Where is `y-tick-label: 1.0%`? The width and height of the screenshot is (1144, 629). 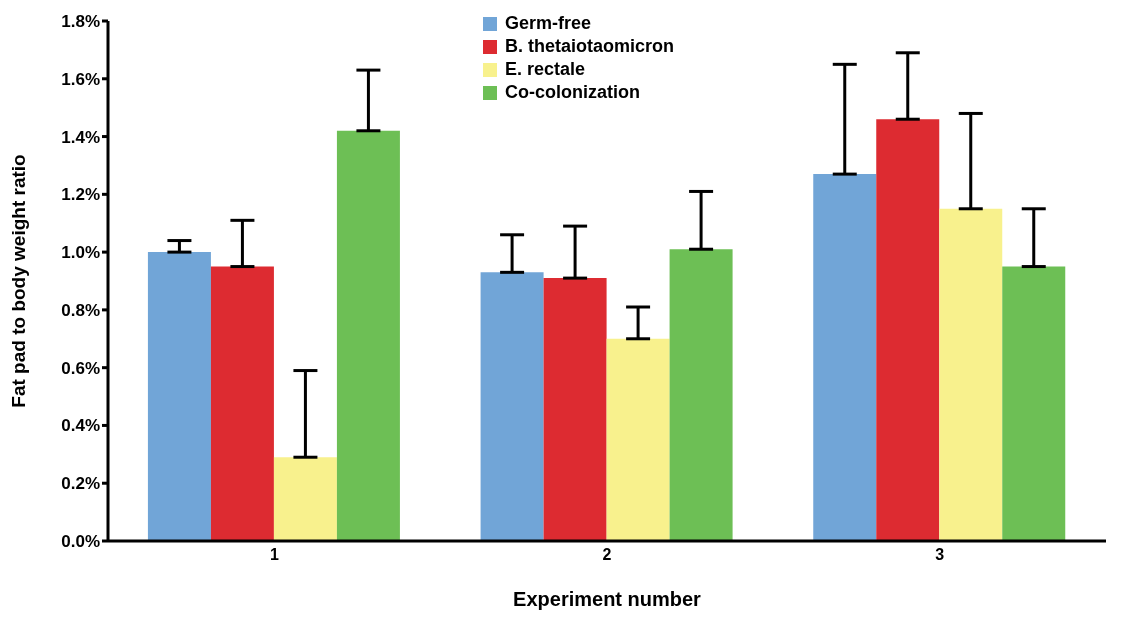
y-tick-label: 1.0% is located at coordinates (80, 253).